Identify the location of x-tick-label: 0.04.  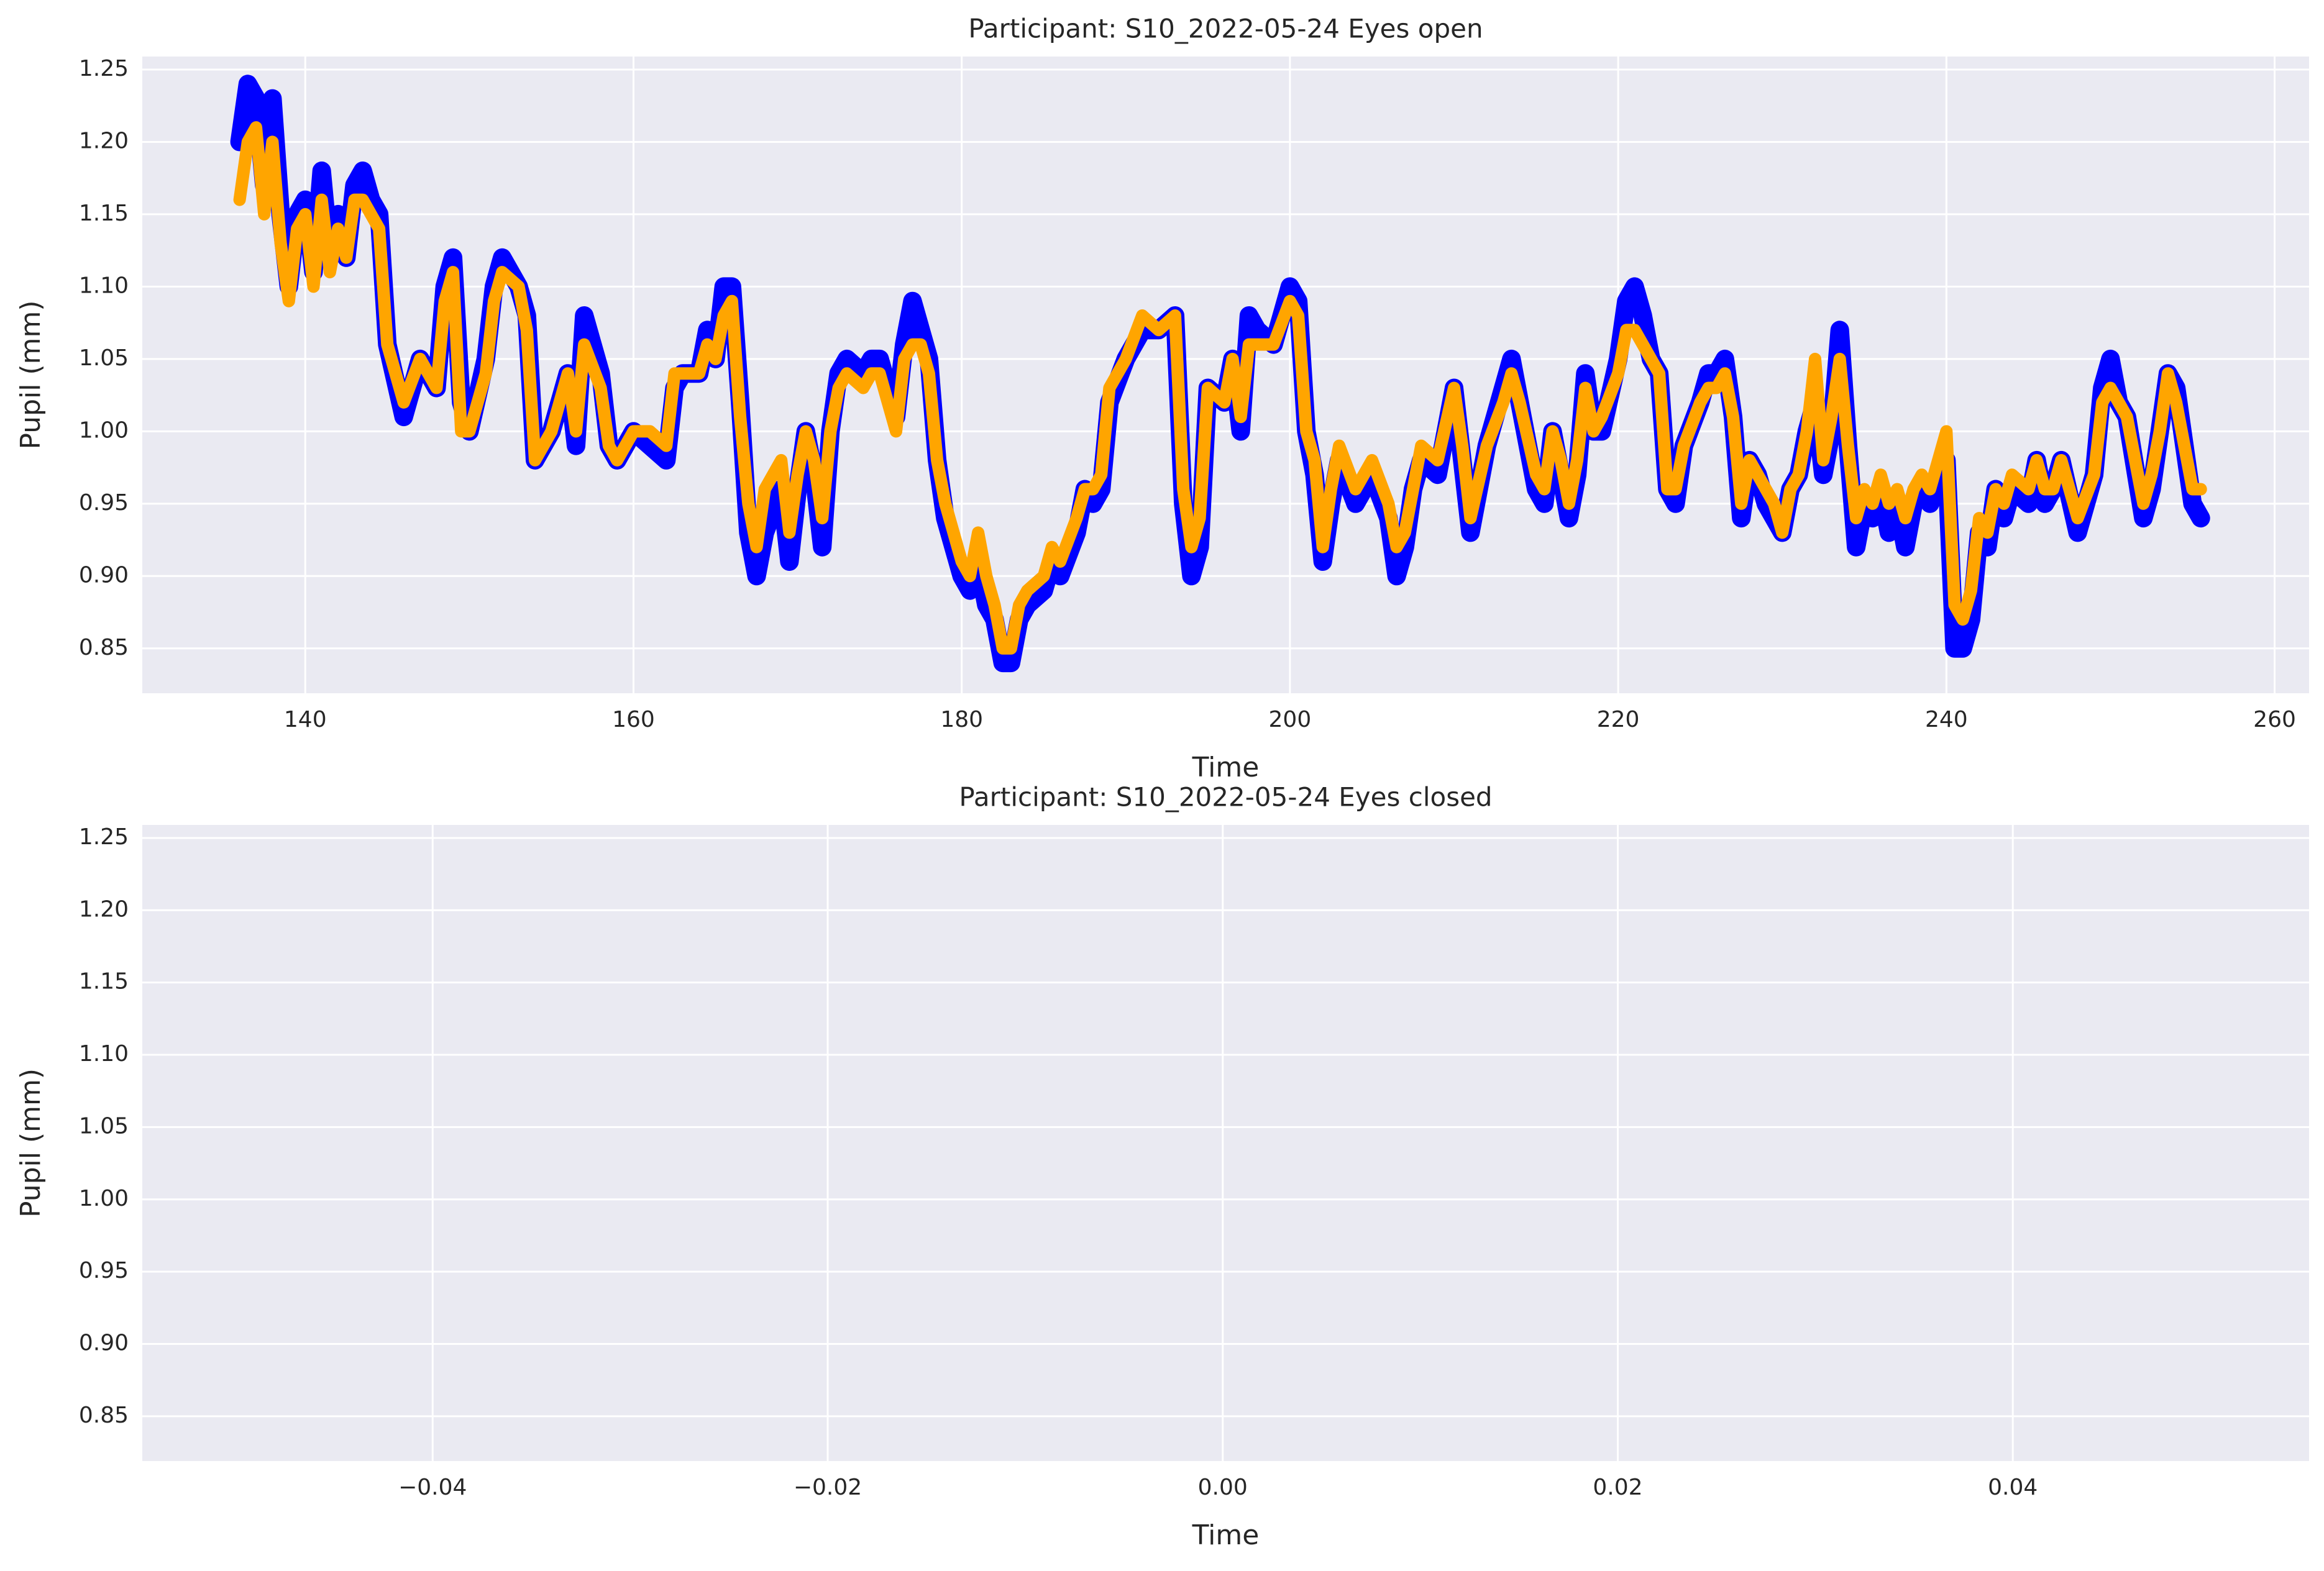
(2013, 1487).